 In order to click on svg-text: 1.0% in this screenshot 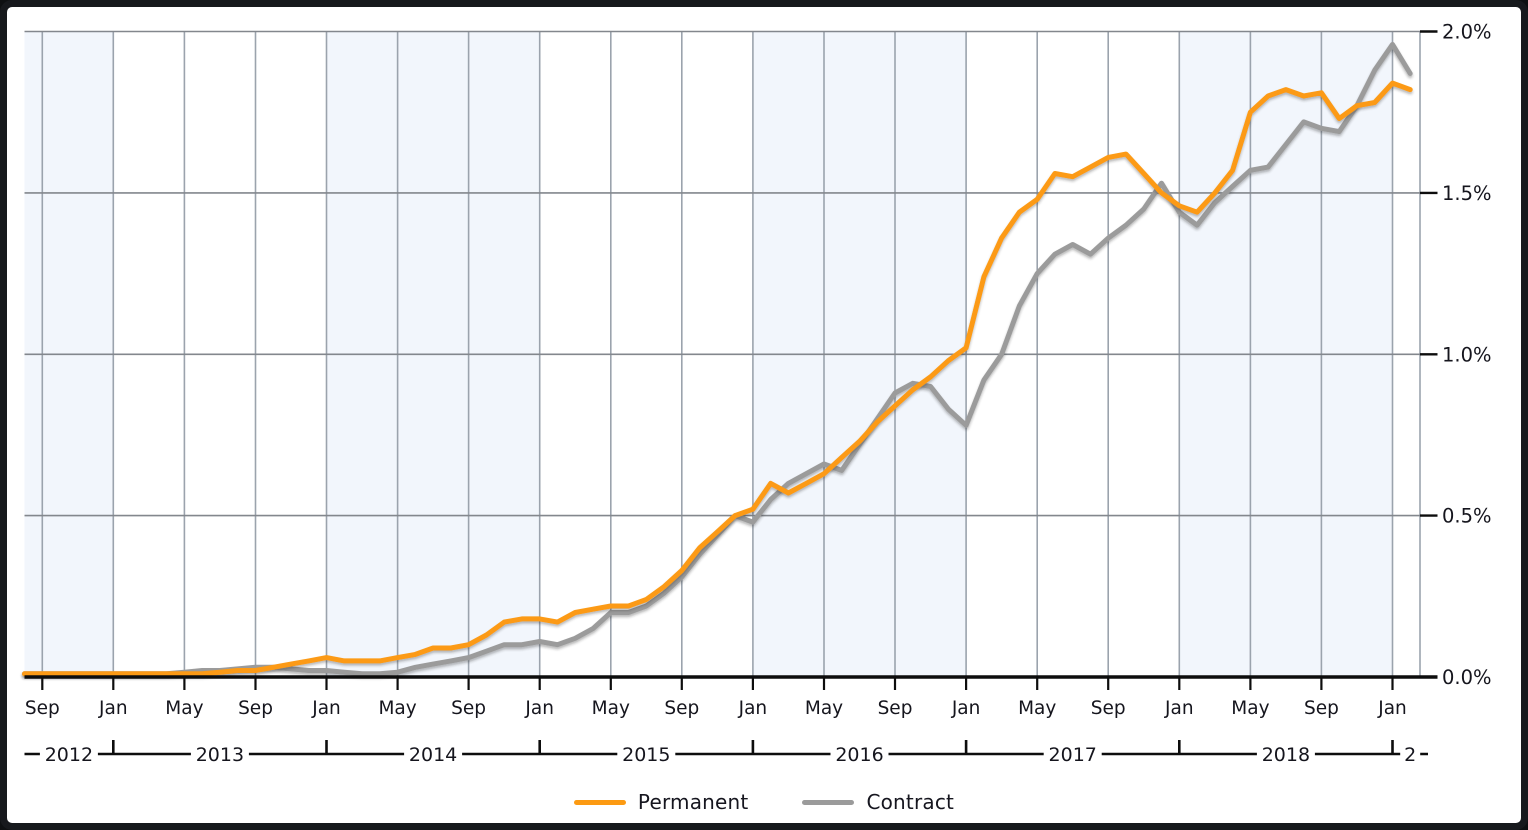, I will do `click(1467, 354)`.